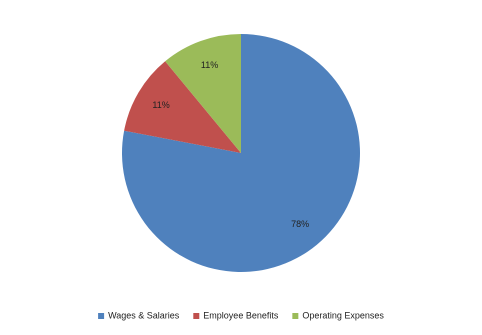  What do you see at coordinates (300, 224) in the screenshot?
I see `data-label: 78%` at bounding box center [300, 224].